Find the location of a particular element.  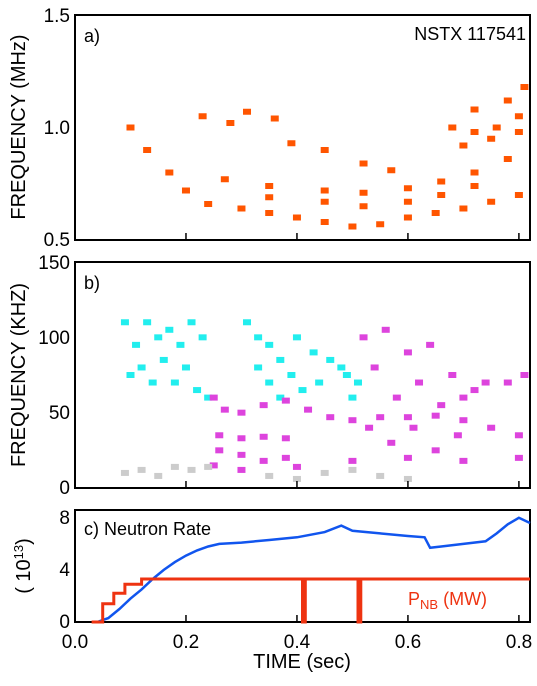

panel-c-ylabel: ( 1013) is located at coordinates (23, 566).